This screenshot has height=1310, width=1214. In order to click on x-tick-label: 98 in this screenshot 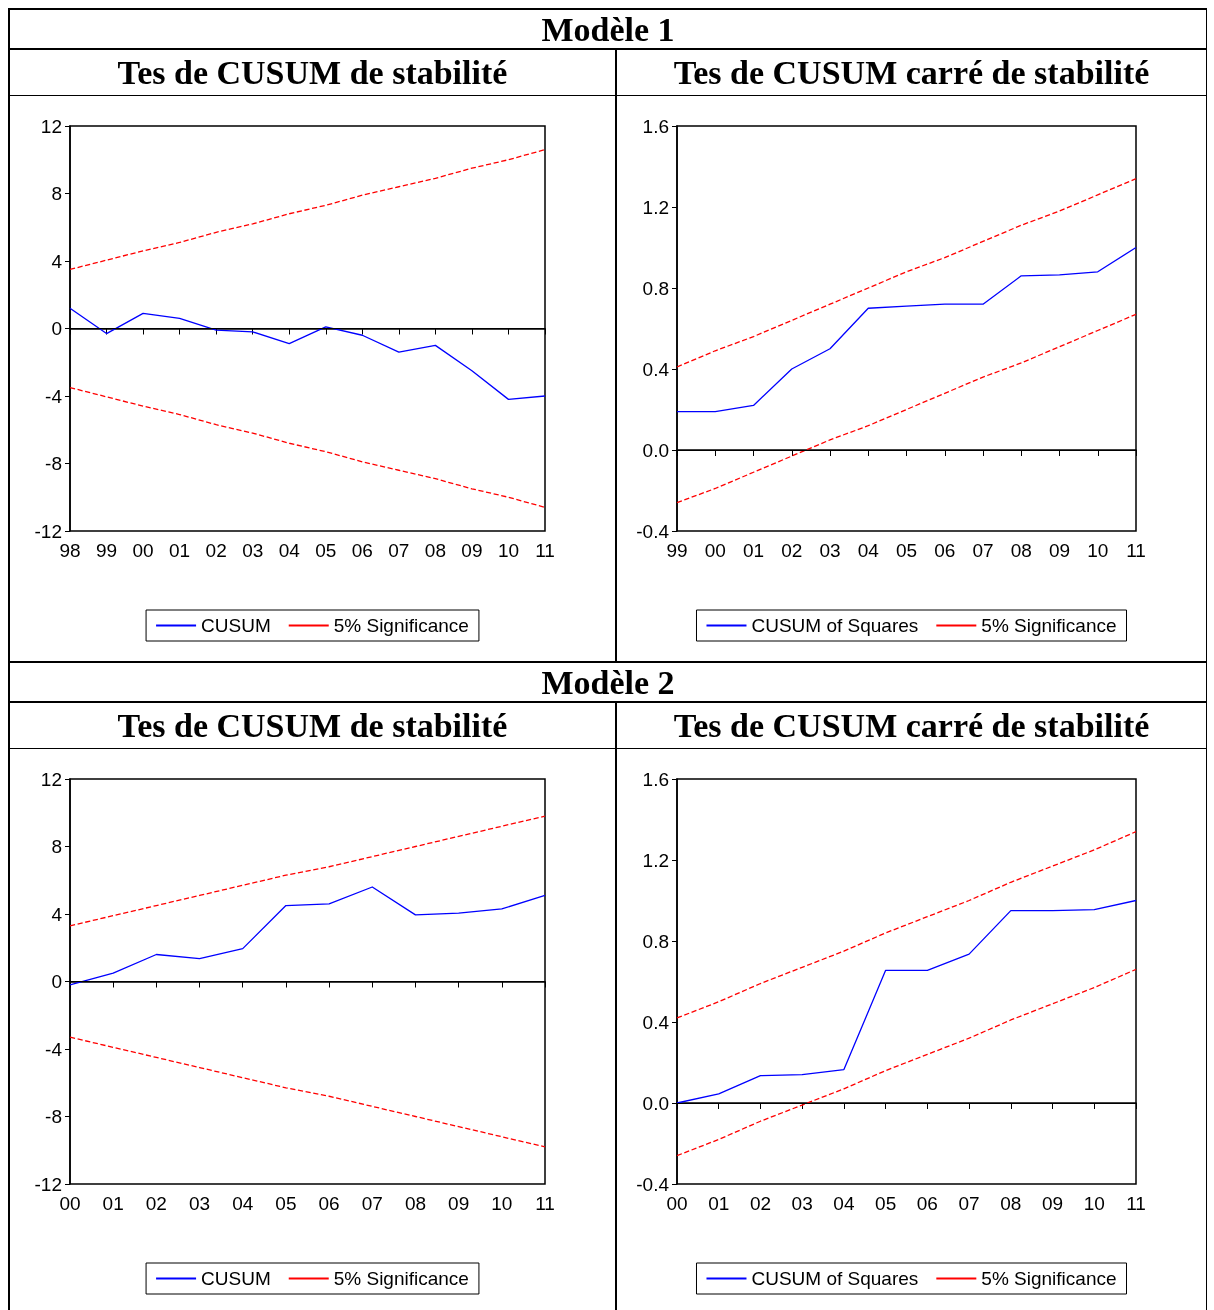, I will do `click(70, 550)`.